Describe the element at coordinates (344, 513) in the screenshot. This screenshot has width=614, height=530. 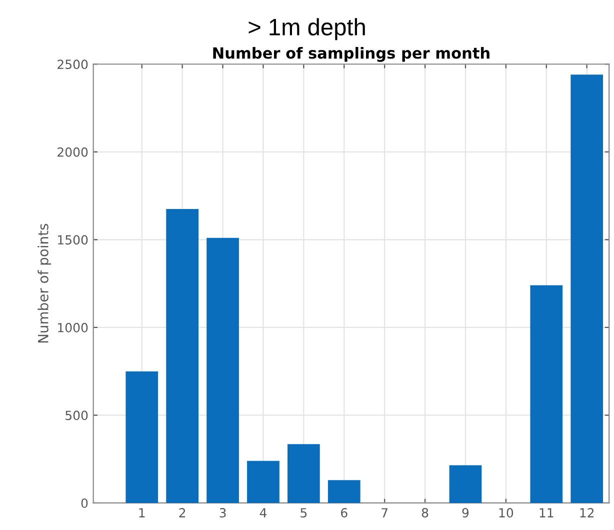
I see `x-tick-label: 6` at that location.